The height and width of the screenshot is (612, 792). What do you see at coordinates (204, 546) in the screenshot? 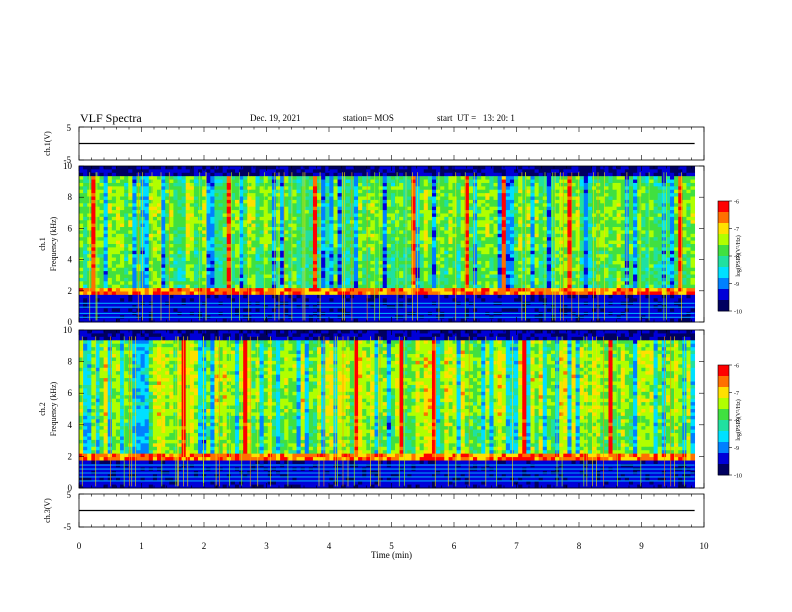
I see `x-tick-label: 2` at bounding box center [204, 546].